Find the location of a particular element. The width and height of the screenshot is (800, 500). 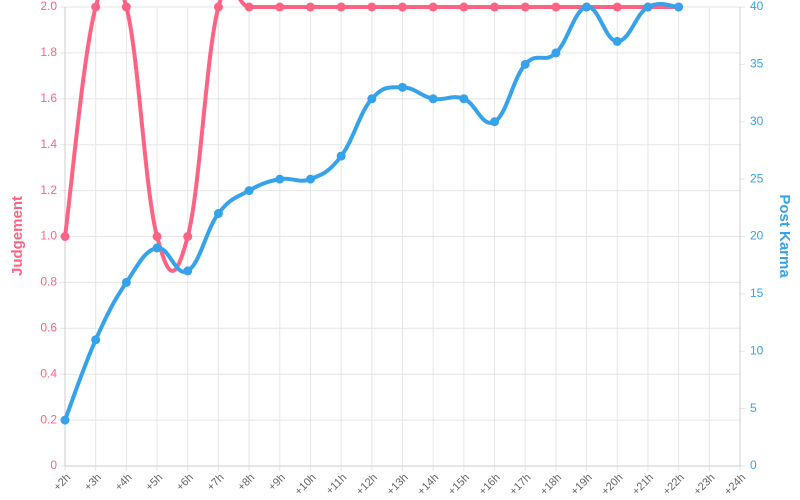

y-tick-label: 1.4 is located at coordinates (48, 144).